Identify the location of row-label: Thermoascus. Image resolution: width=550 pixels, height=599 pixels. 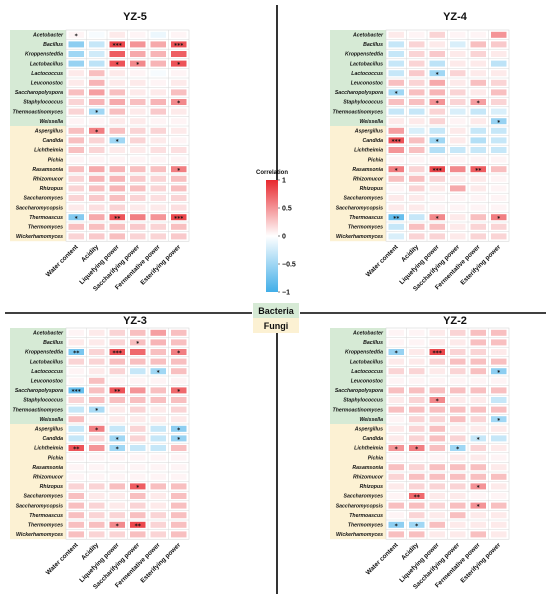
(46, 218).